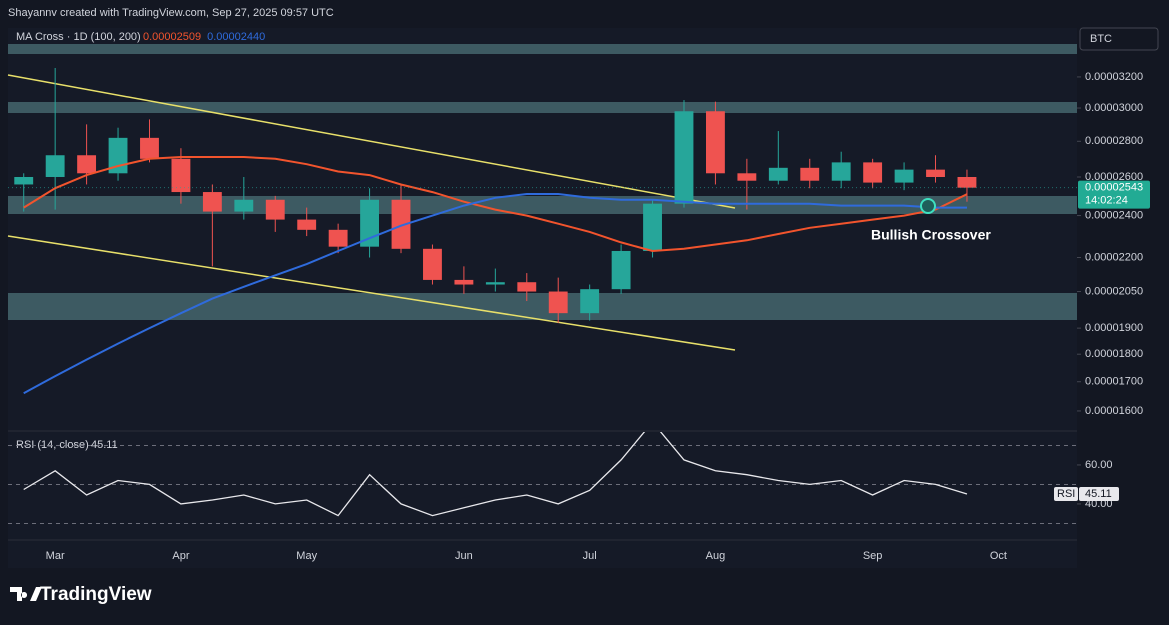 The image size is (1169, 625). What do you see at coordinates (180, 556) in the screenshot?
I see `x-tick-label: Apr` at bounding box center [180, 556].